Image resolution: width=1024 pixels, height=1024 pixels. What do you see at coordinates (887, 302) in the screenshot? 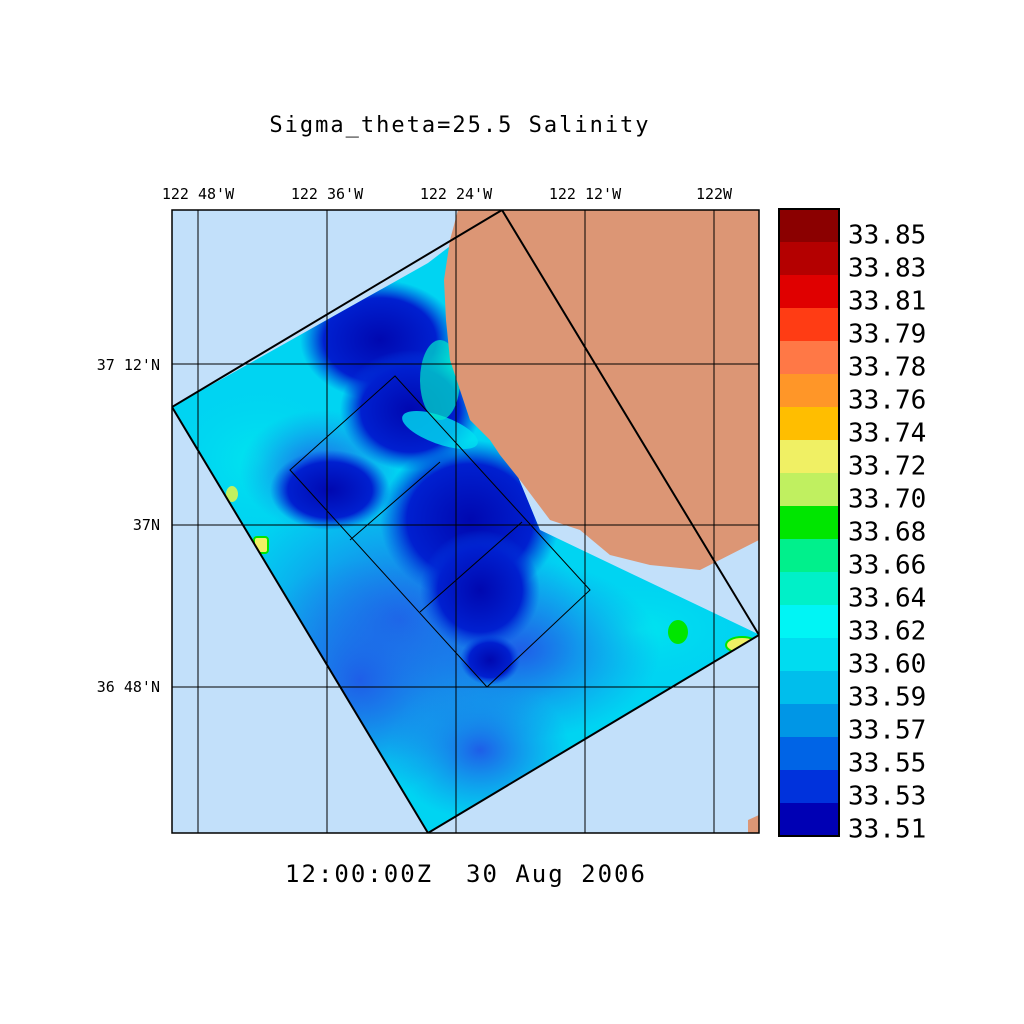
I see `colorbar-label: 33.81` at bounding box center [887, 302].